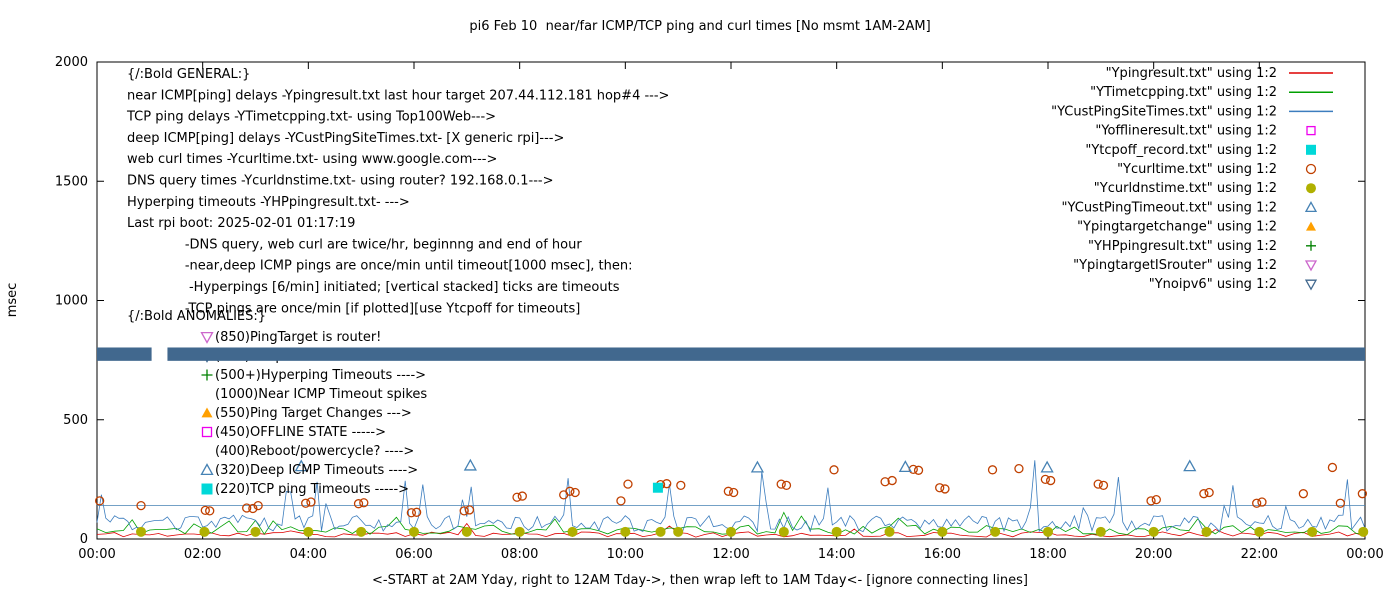  Describe the element at coordinates (1182, 246) in the screenshot. I see `legend-label: "YHPpingresult.txt" using 1:2` at that location.